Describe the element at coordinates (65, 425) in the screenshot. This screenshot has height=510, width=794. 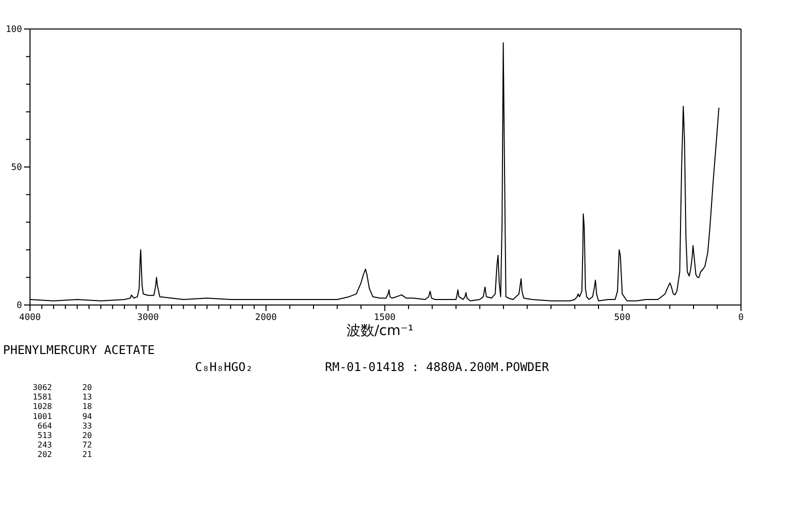
I see `text: 664 33` at that location.